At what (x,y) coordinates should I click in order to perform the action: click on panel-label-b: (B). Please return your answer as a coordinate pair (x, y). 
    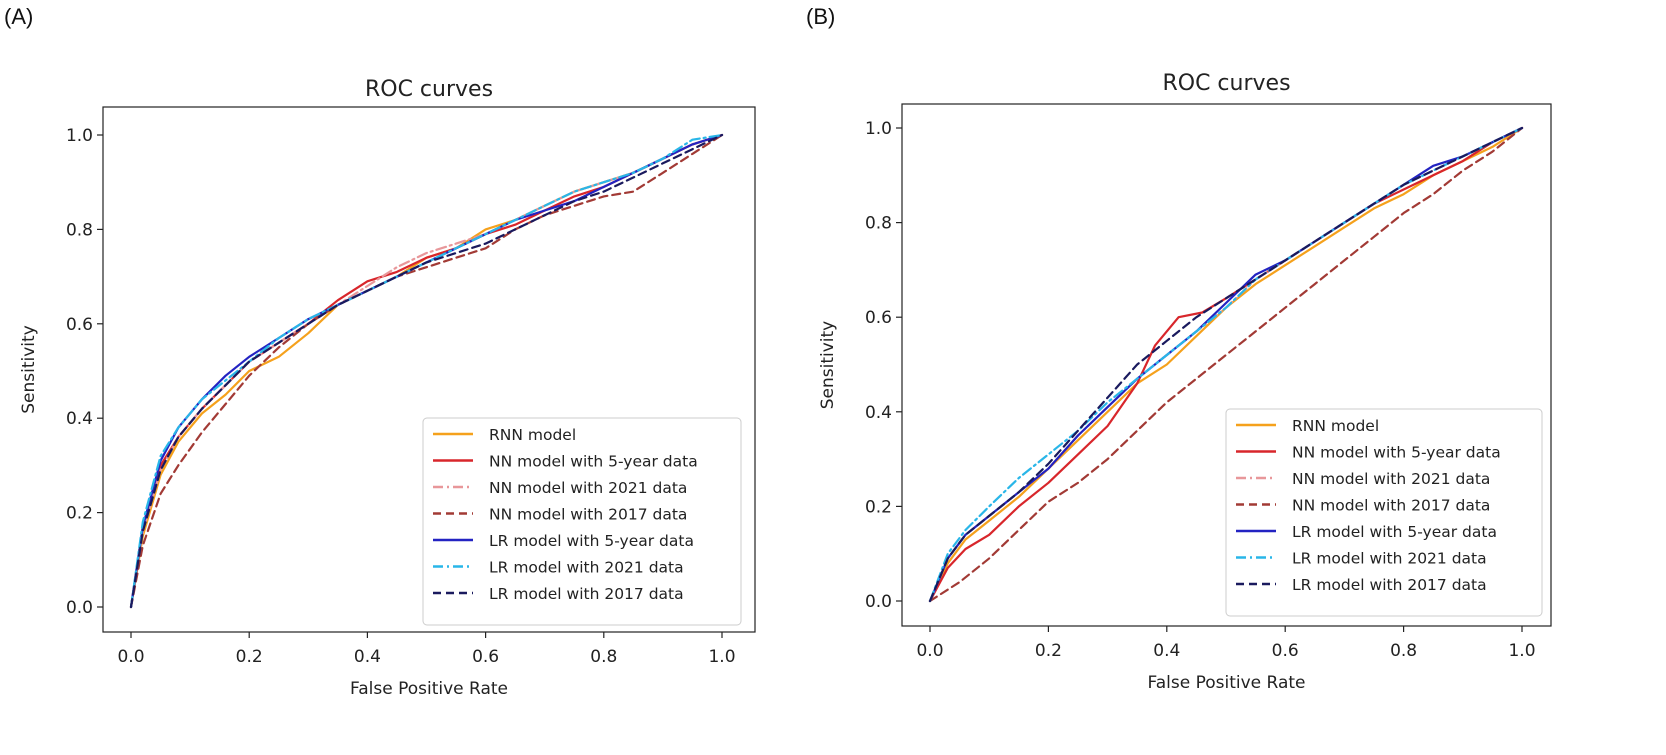
    Looking at the image, I should click on (821, 16).